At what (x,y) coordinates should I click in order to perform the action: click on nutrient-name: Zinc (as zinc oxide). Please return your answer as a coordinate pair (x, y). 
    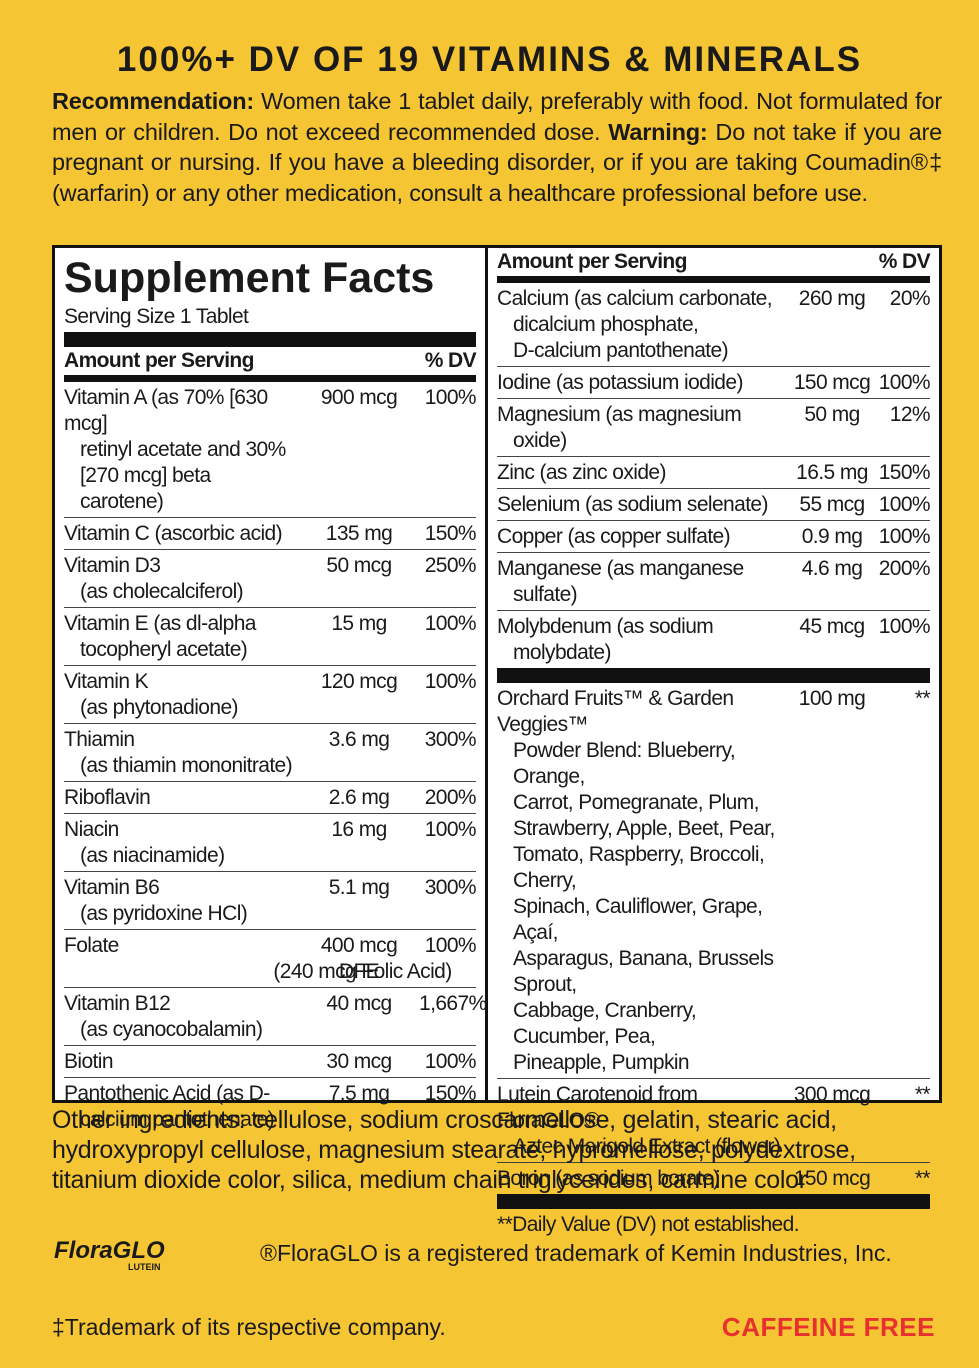
    Looking at the image, I should click on (642, 473).